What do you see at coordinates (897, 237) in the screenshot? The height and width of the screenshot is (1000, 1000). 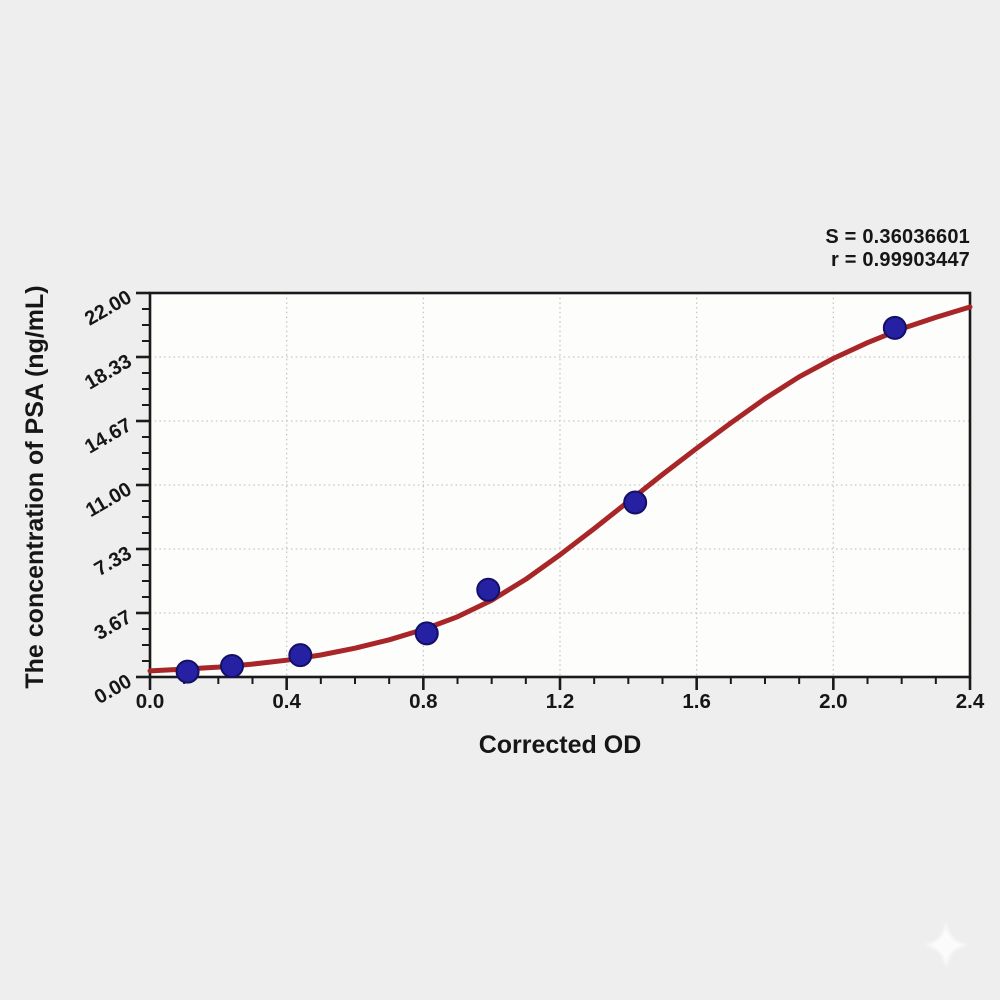 I see `s-value-label: S = 0.36036601` at bounding box center [897, 237].